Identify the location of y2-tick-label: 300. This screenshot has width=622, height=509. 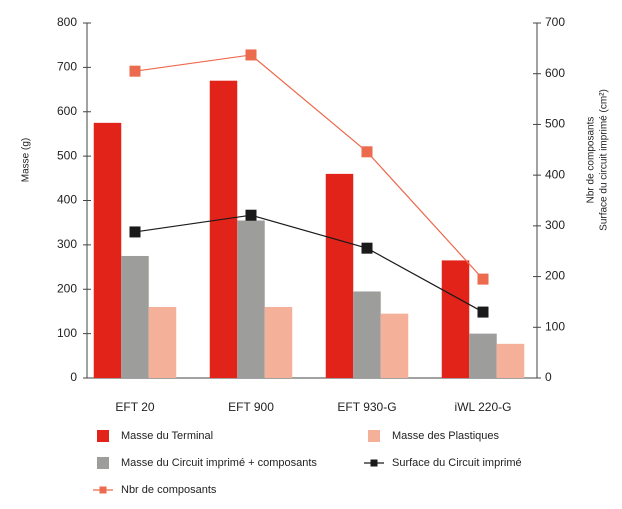
(555, 225).